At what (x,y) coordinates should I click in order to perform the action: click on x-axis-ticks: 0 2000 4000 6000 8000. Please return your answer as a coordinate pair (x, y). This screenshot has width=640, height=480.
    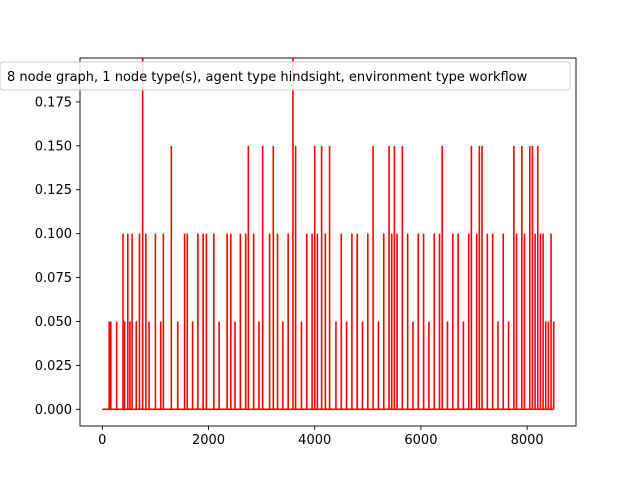
    Looking at the image, I should click on (321, 437).